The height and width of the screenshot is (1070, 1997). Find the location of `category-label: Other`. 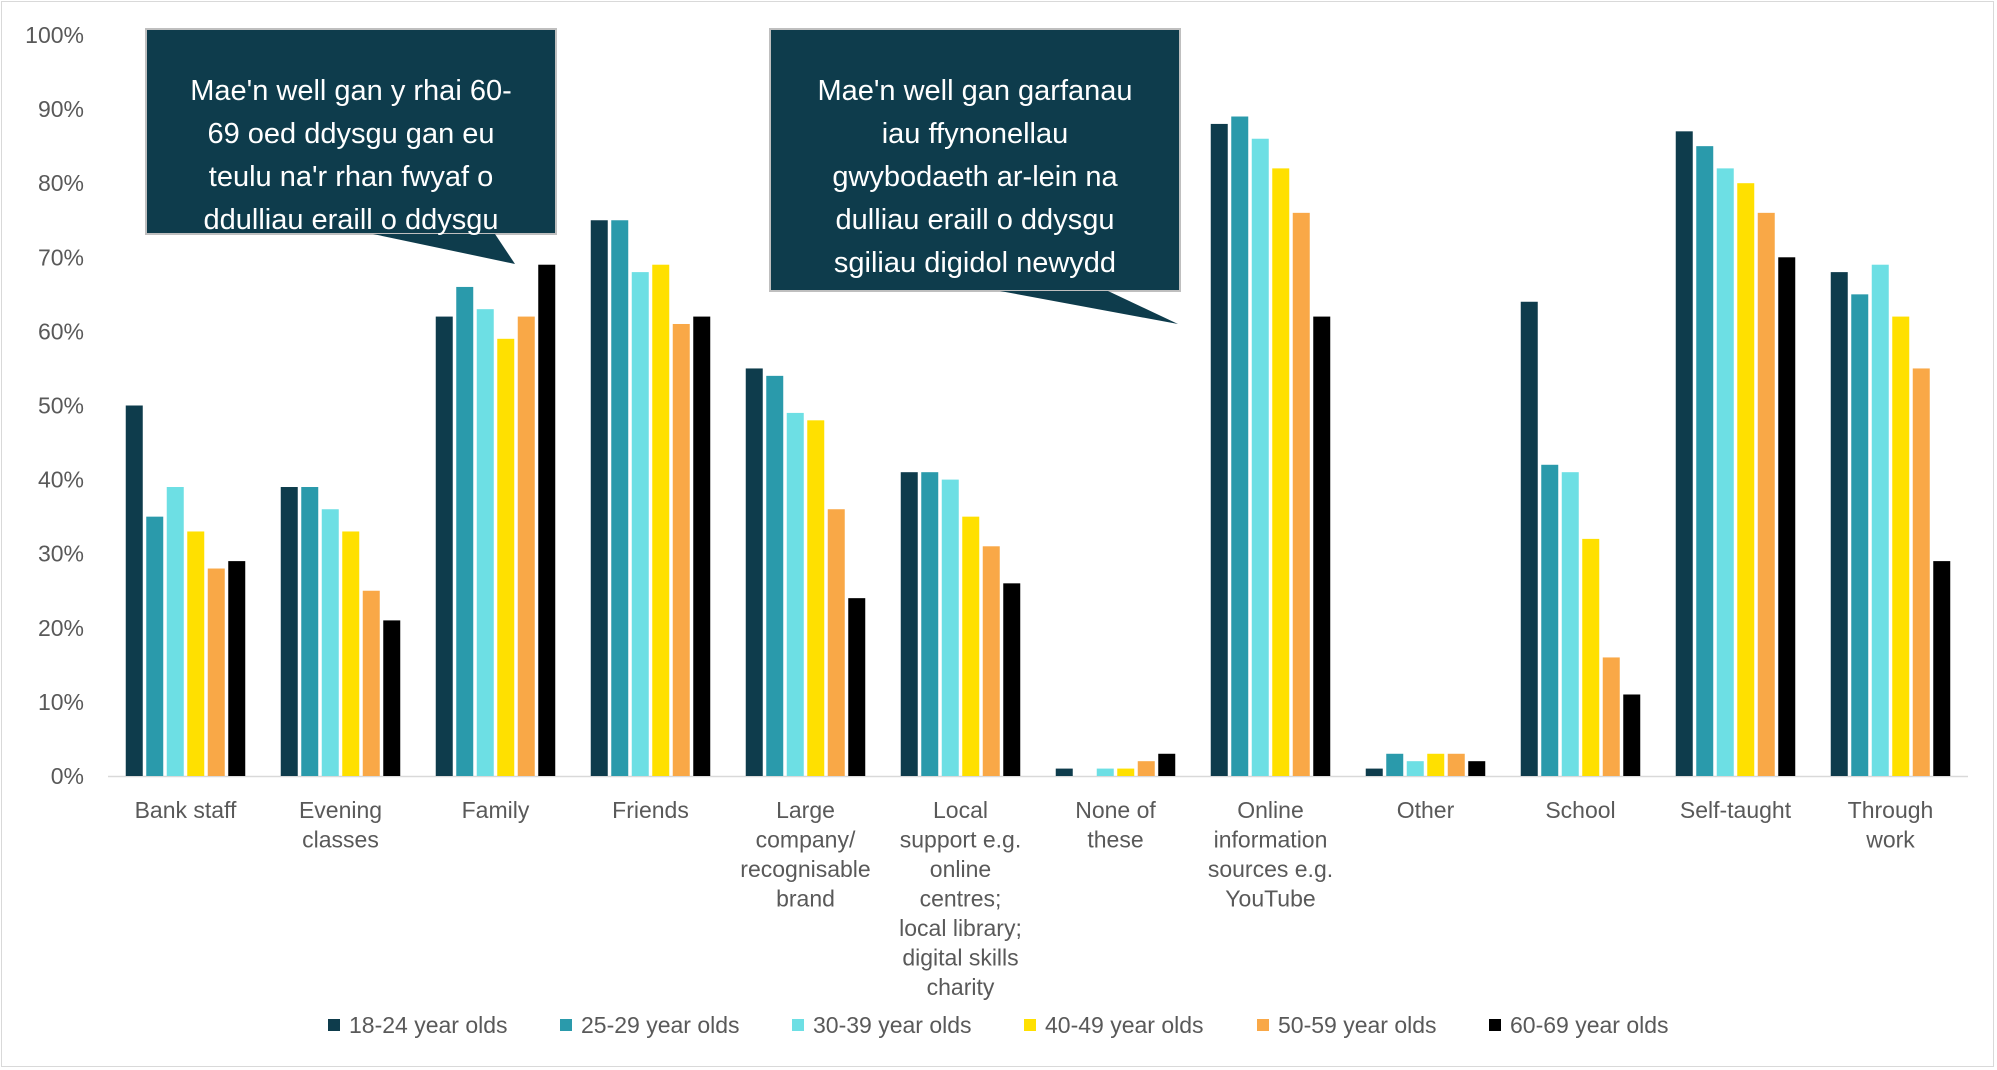

category-label: Other is located at coordinates (1426, 810).